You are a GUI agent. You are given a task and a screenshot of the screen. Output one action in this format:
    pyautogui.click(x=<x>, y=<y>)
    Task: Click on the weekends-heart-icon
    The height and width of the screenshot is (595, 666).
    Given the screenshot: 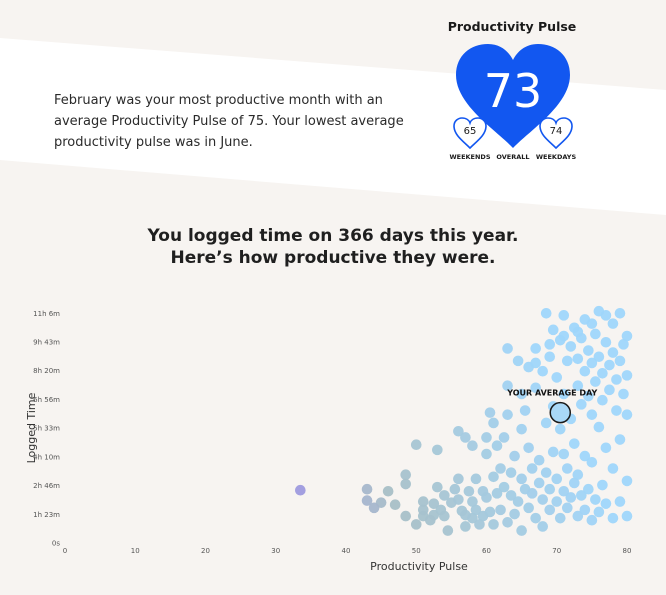 What is the action you would take?
    pyautogui.click(x=470, y=133)
    